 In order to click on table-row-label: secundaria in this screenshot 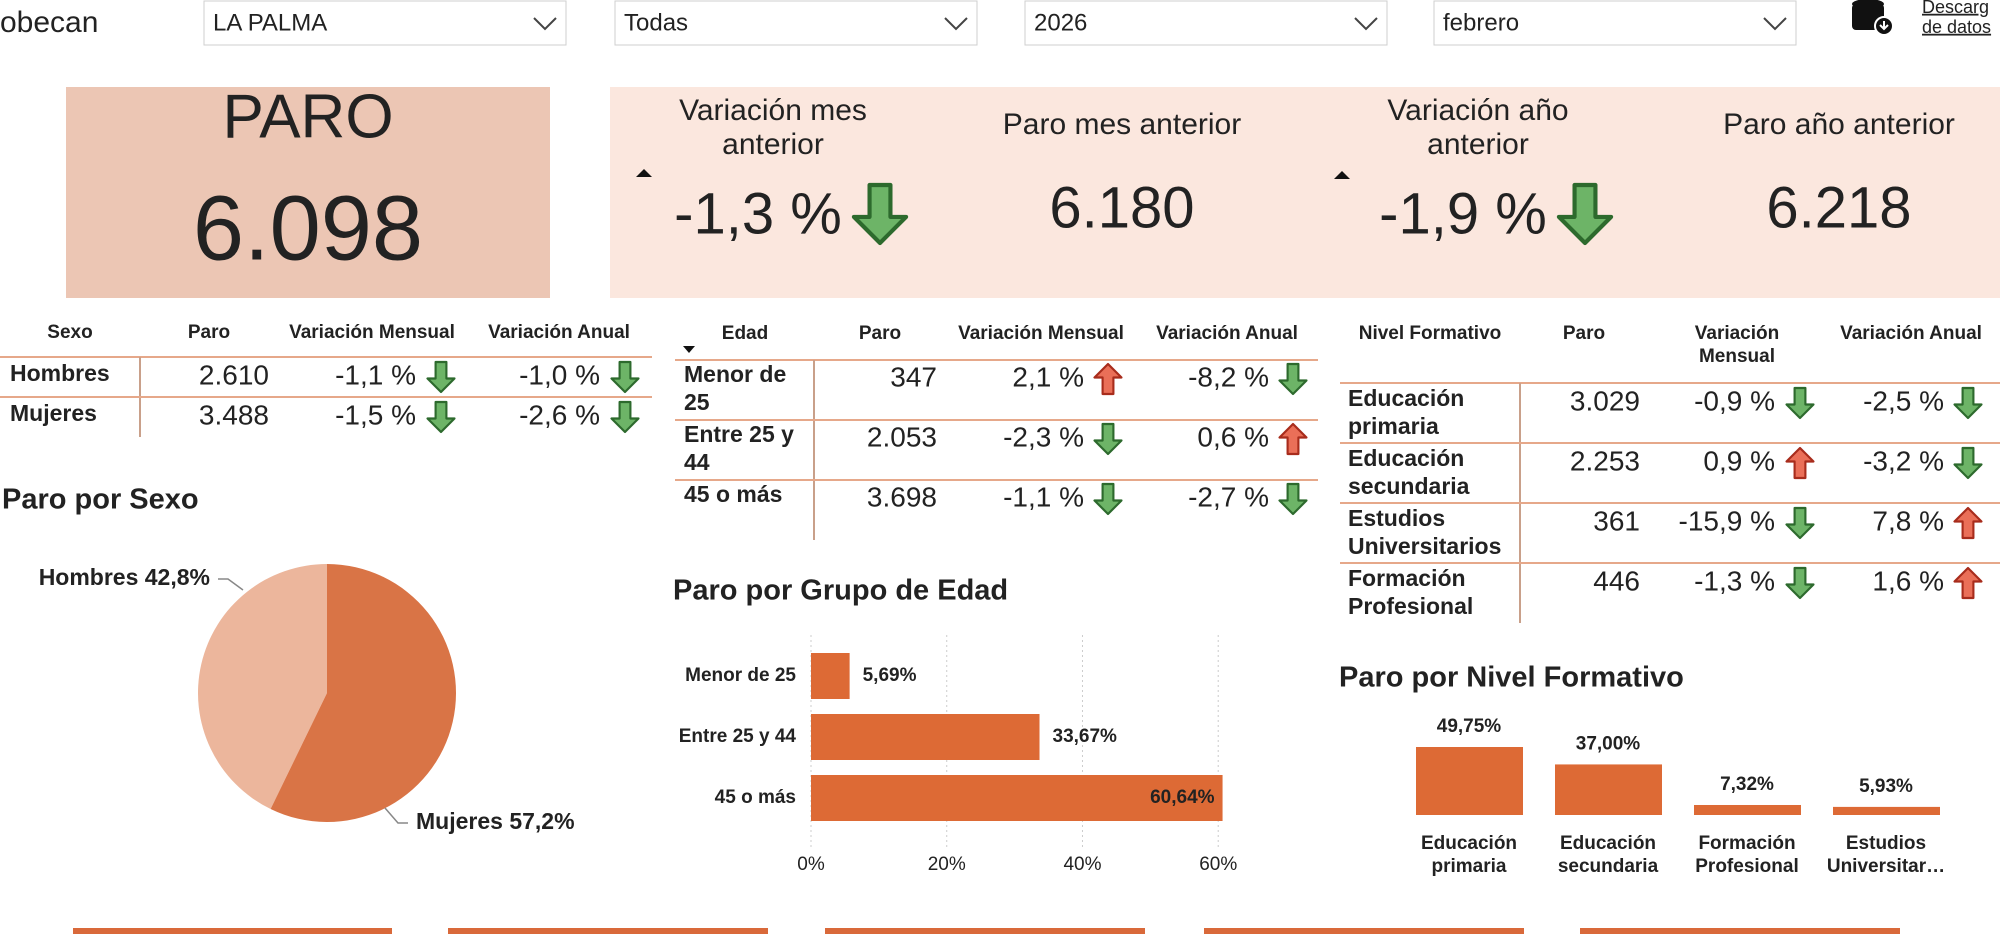, I will do `click(1409, 486)`.